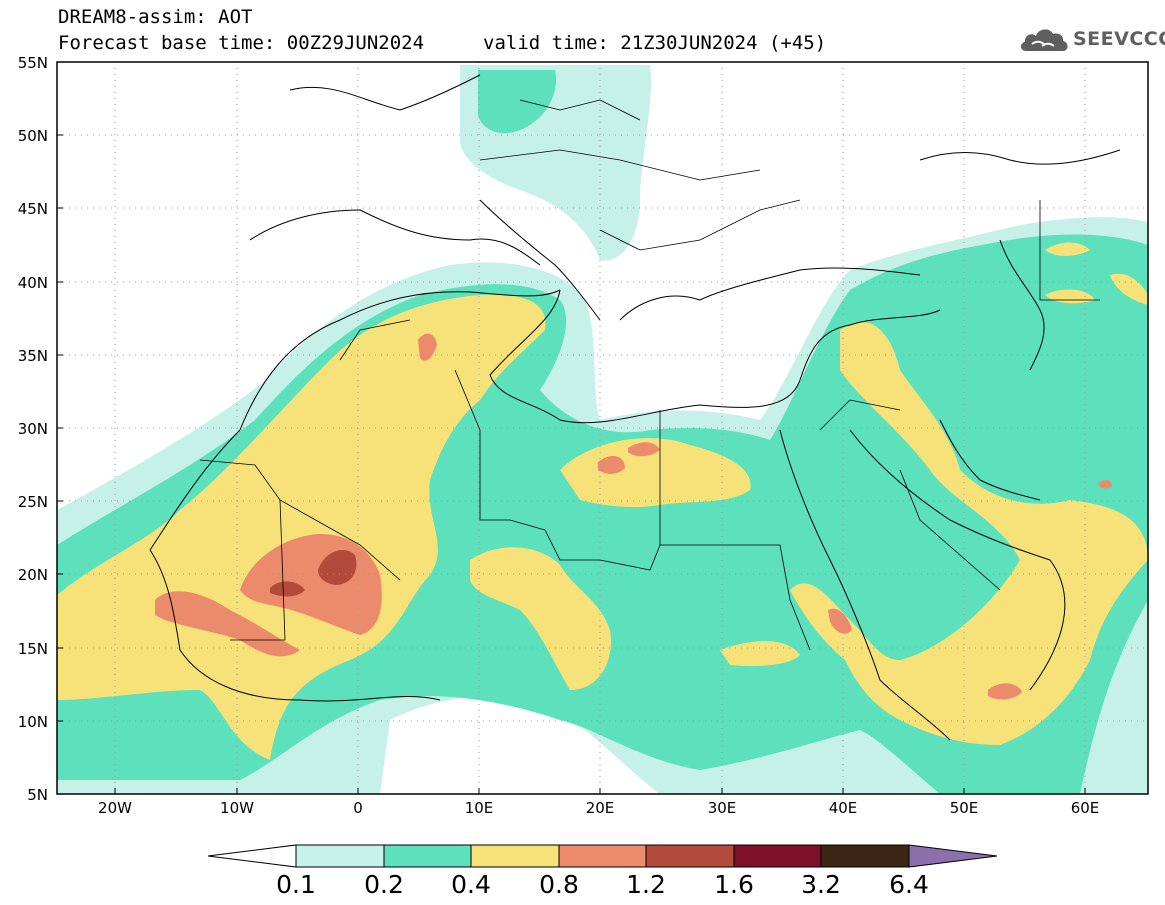 Image resolution: width=1165 pixels, height=905 pixels. Describe the element at coordinates (646, 884) in the screenshot. I see `colorbar-label: 1.2` at that location.